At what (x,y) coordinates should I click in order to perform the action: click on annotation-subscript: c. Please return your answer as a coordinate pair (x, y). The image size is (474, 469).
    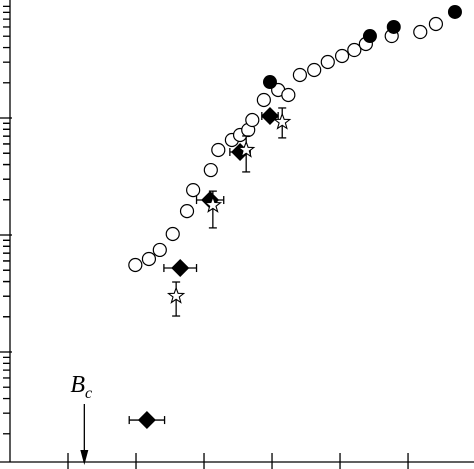
    Looking at the image, I should click on (88, 393).